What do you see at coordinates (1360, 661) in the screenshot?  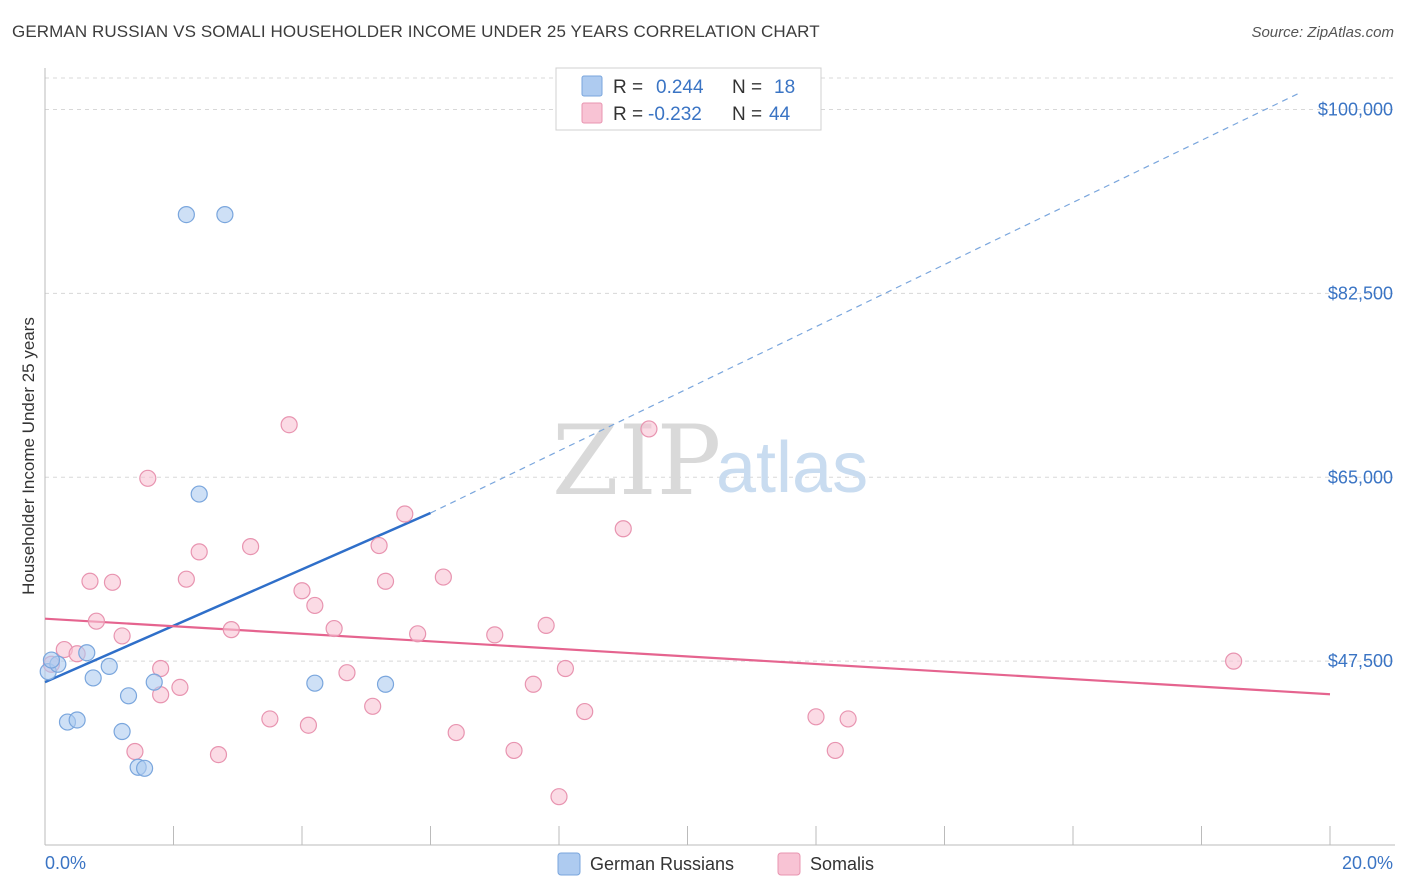 I see `y-tick-label: $47,500` at bounding box center [1360, 661].